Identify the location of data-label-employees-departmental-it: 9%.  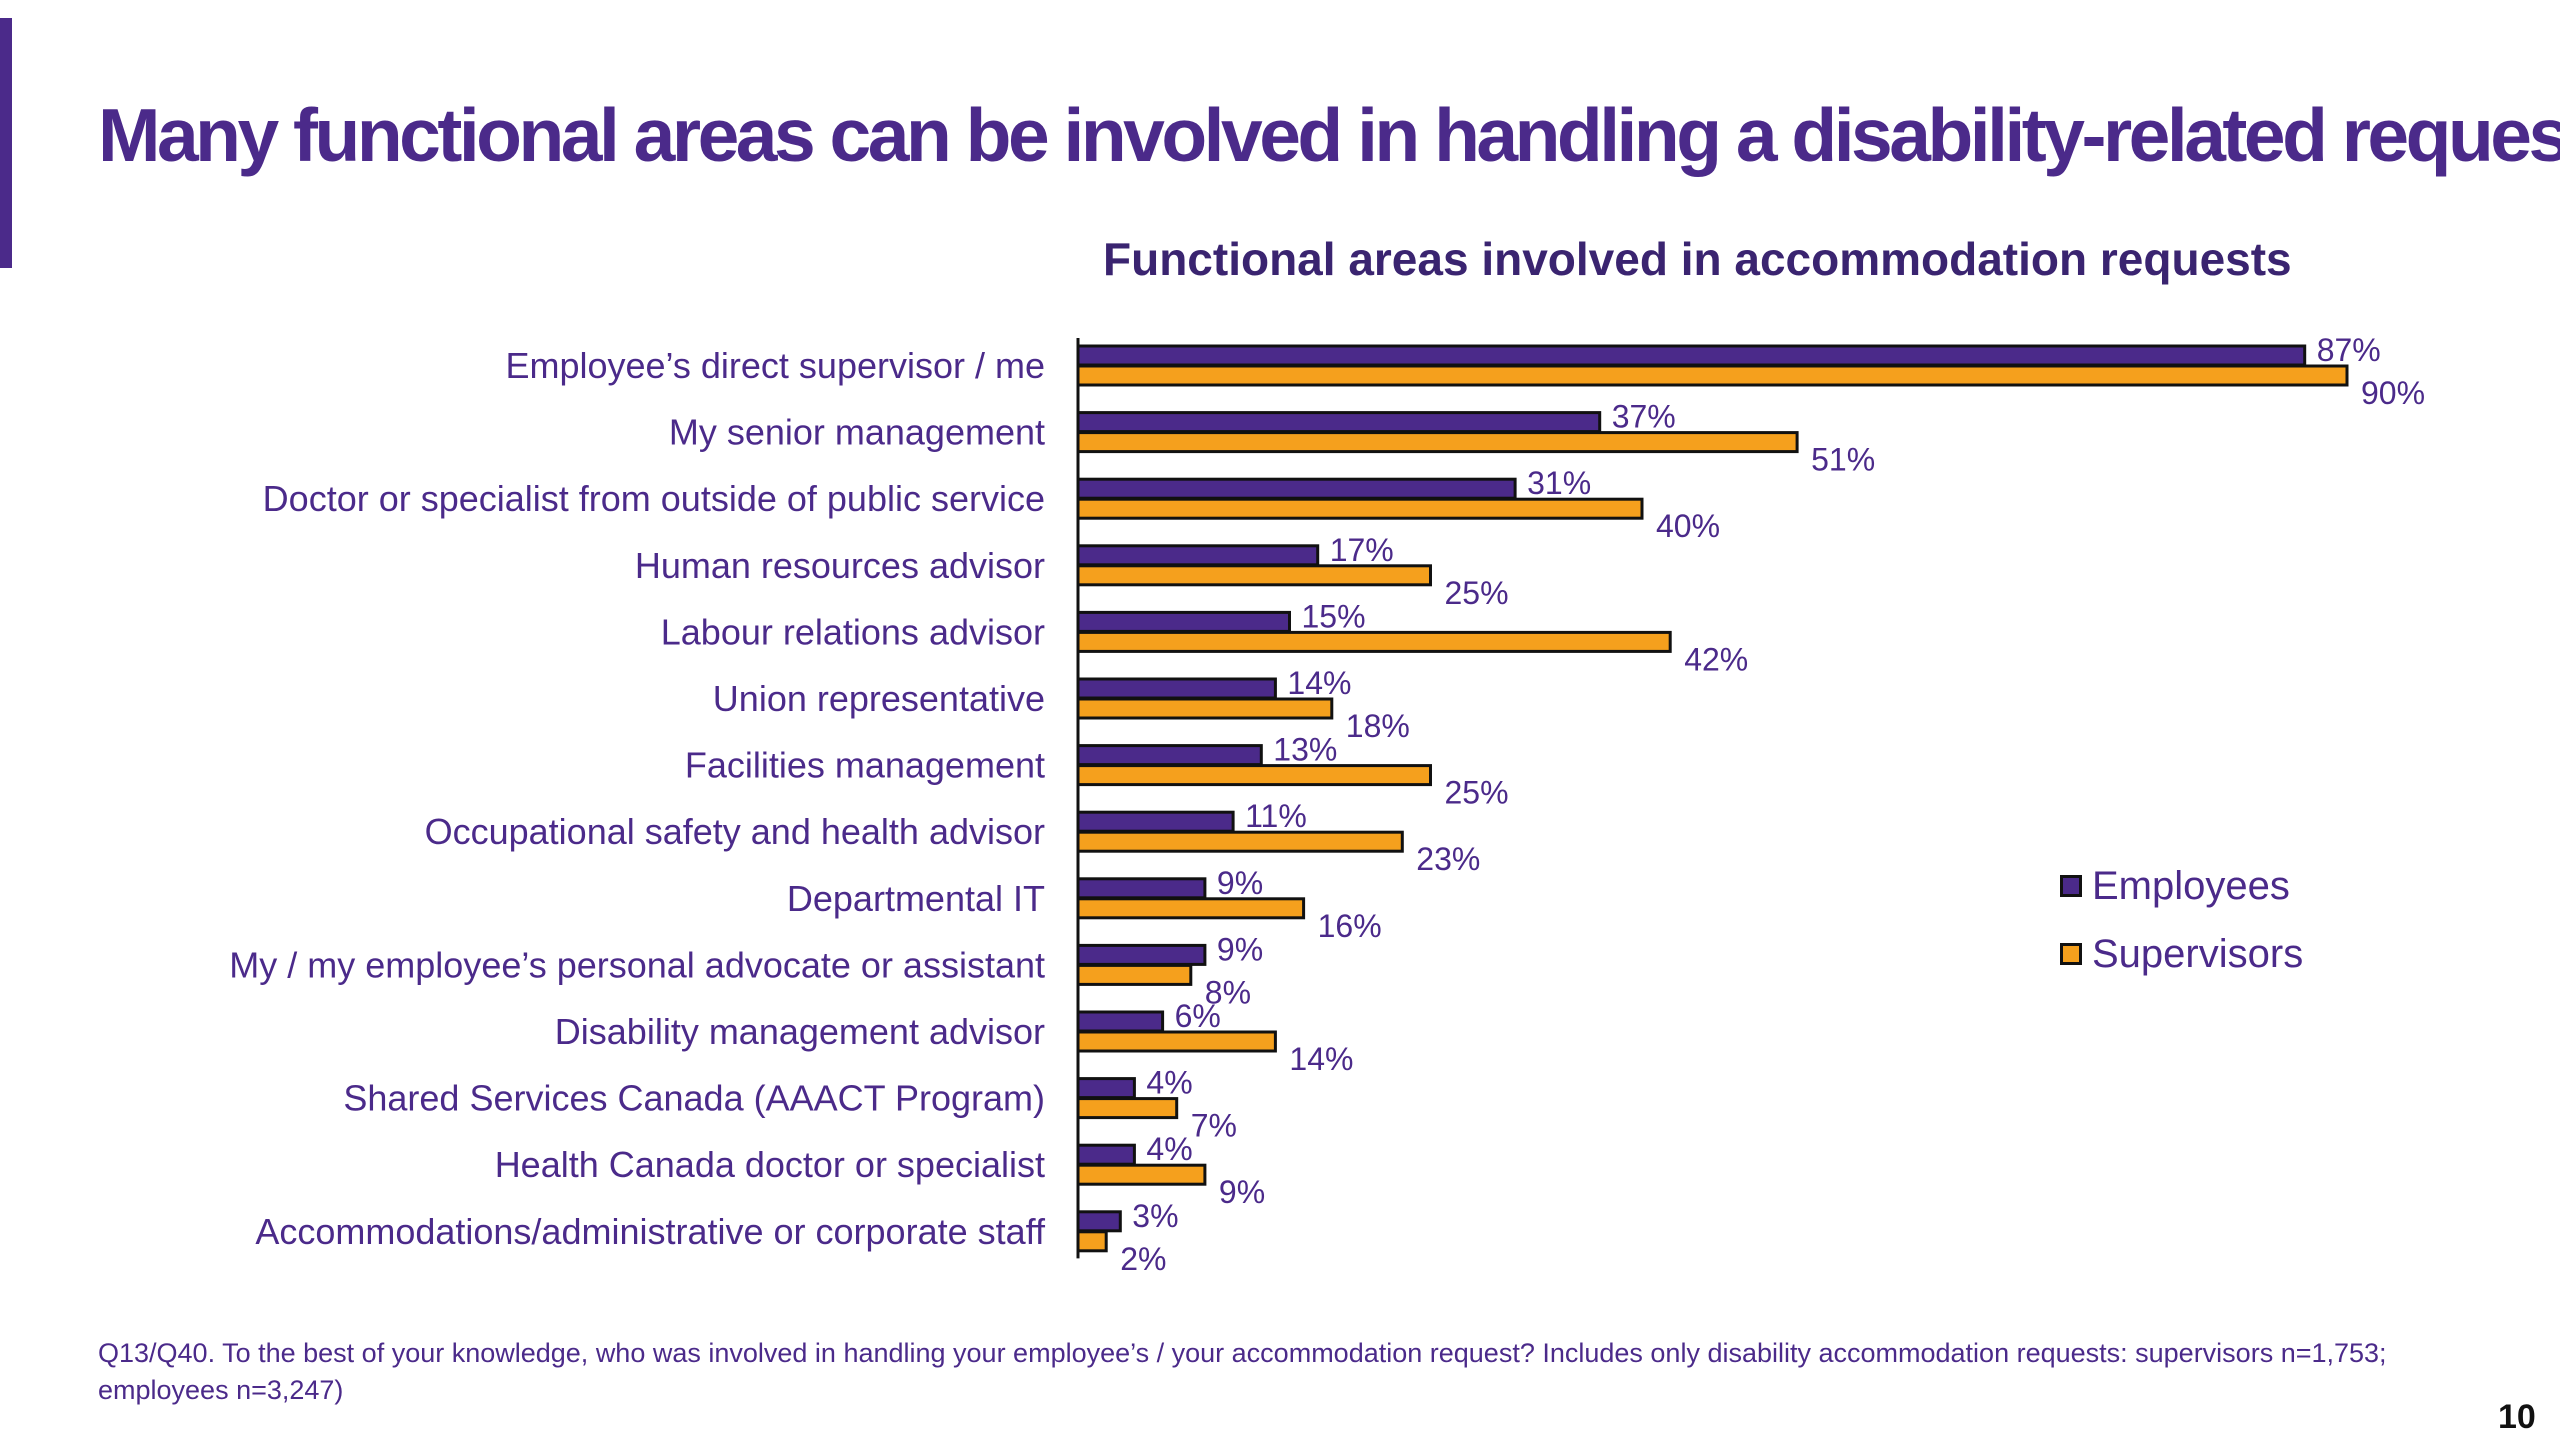
(1240, 883).